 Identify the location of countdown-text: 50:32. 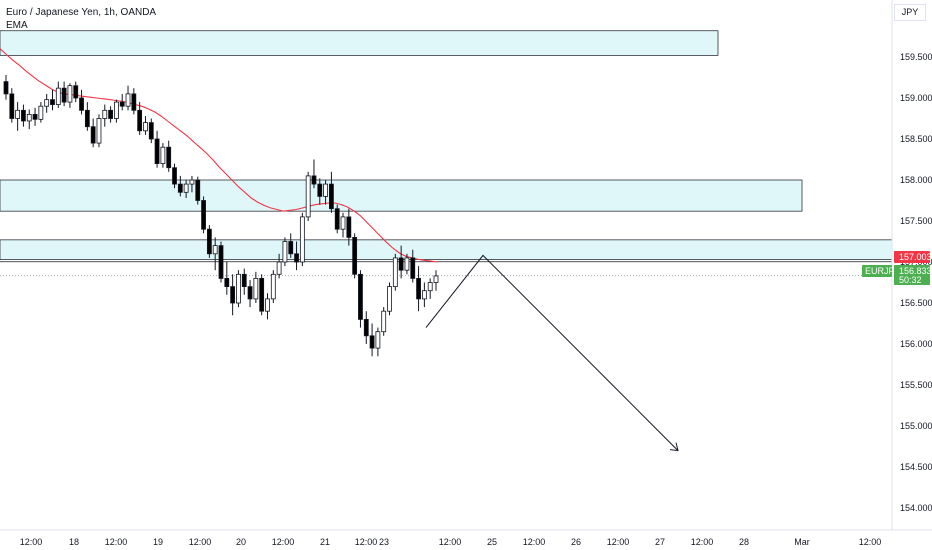
(910, 280).